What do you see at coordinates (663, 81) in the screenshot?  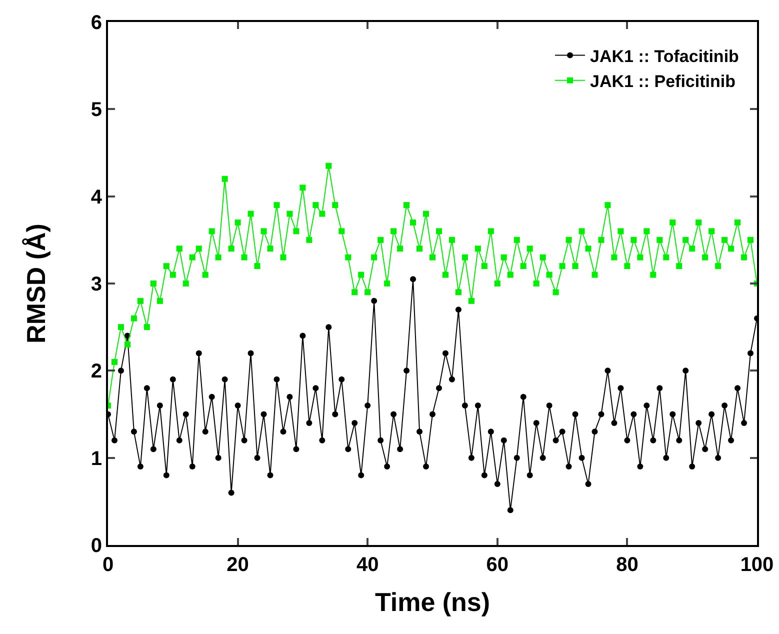 I see `legend-label: JAK1 :: Peficitinib` at bounding box center [663, 81].